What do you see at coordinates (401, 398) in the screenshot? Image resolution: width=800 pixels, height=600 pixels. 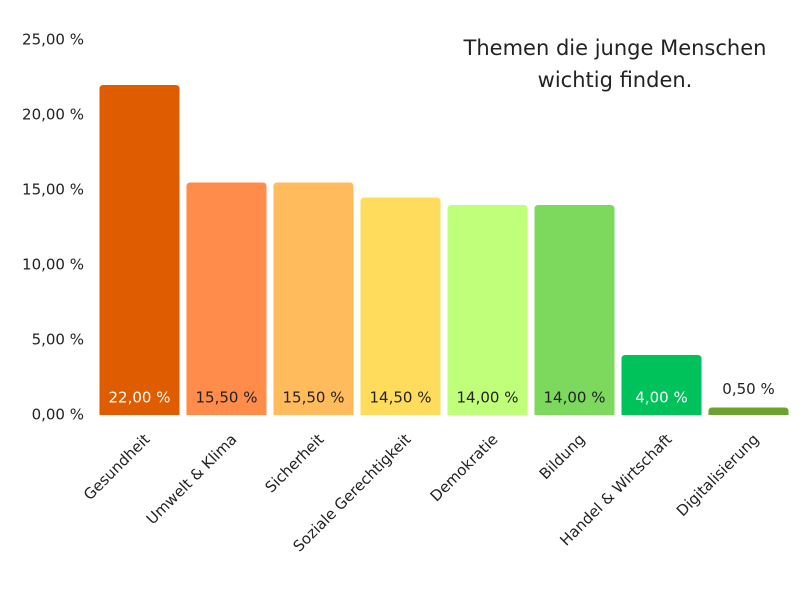 I see `value-label: 14,50 %` at bounding box center [401, 398].